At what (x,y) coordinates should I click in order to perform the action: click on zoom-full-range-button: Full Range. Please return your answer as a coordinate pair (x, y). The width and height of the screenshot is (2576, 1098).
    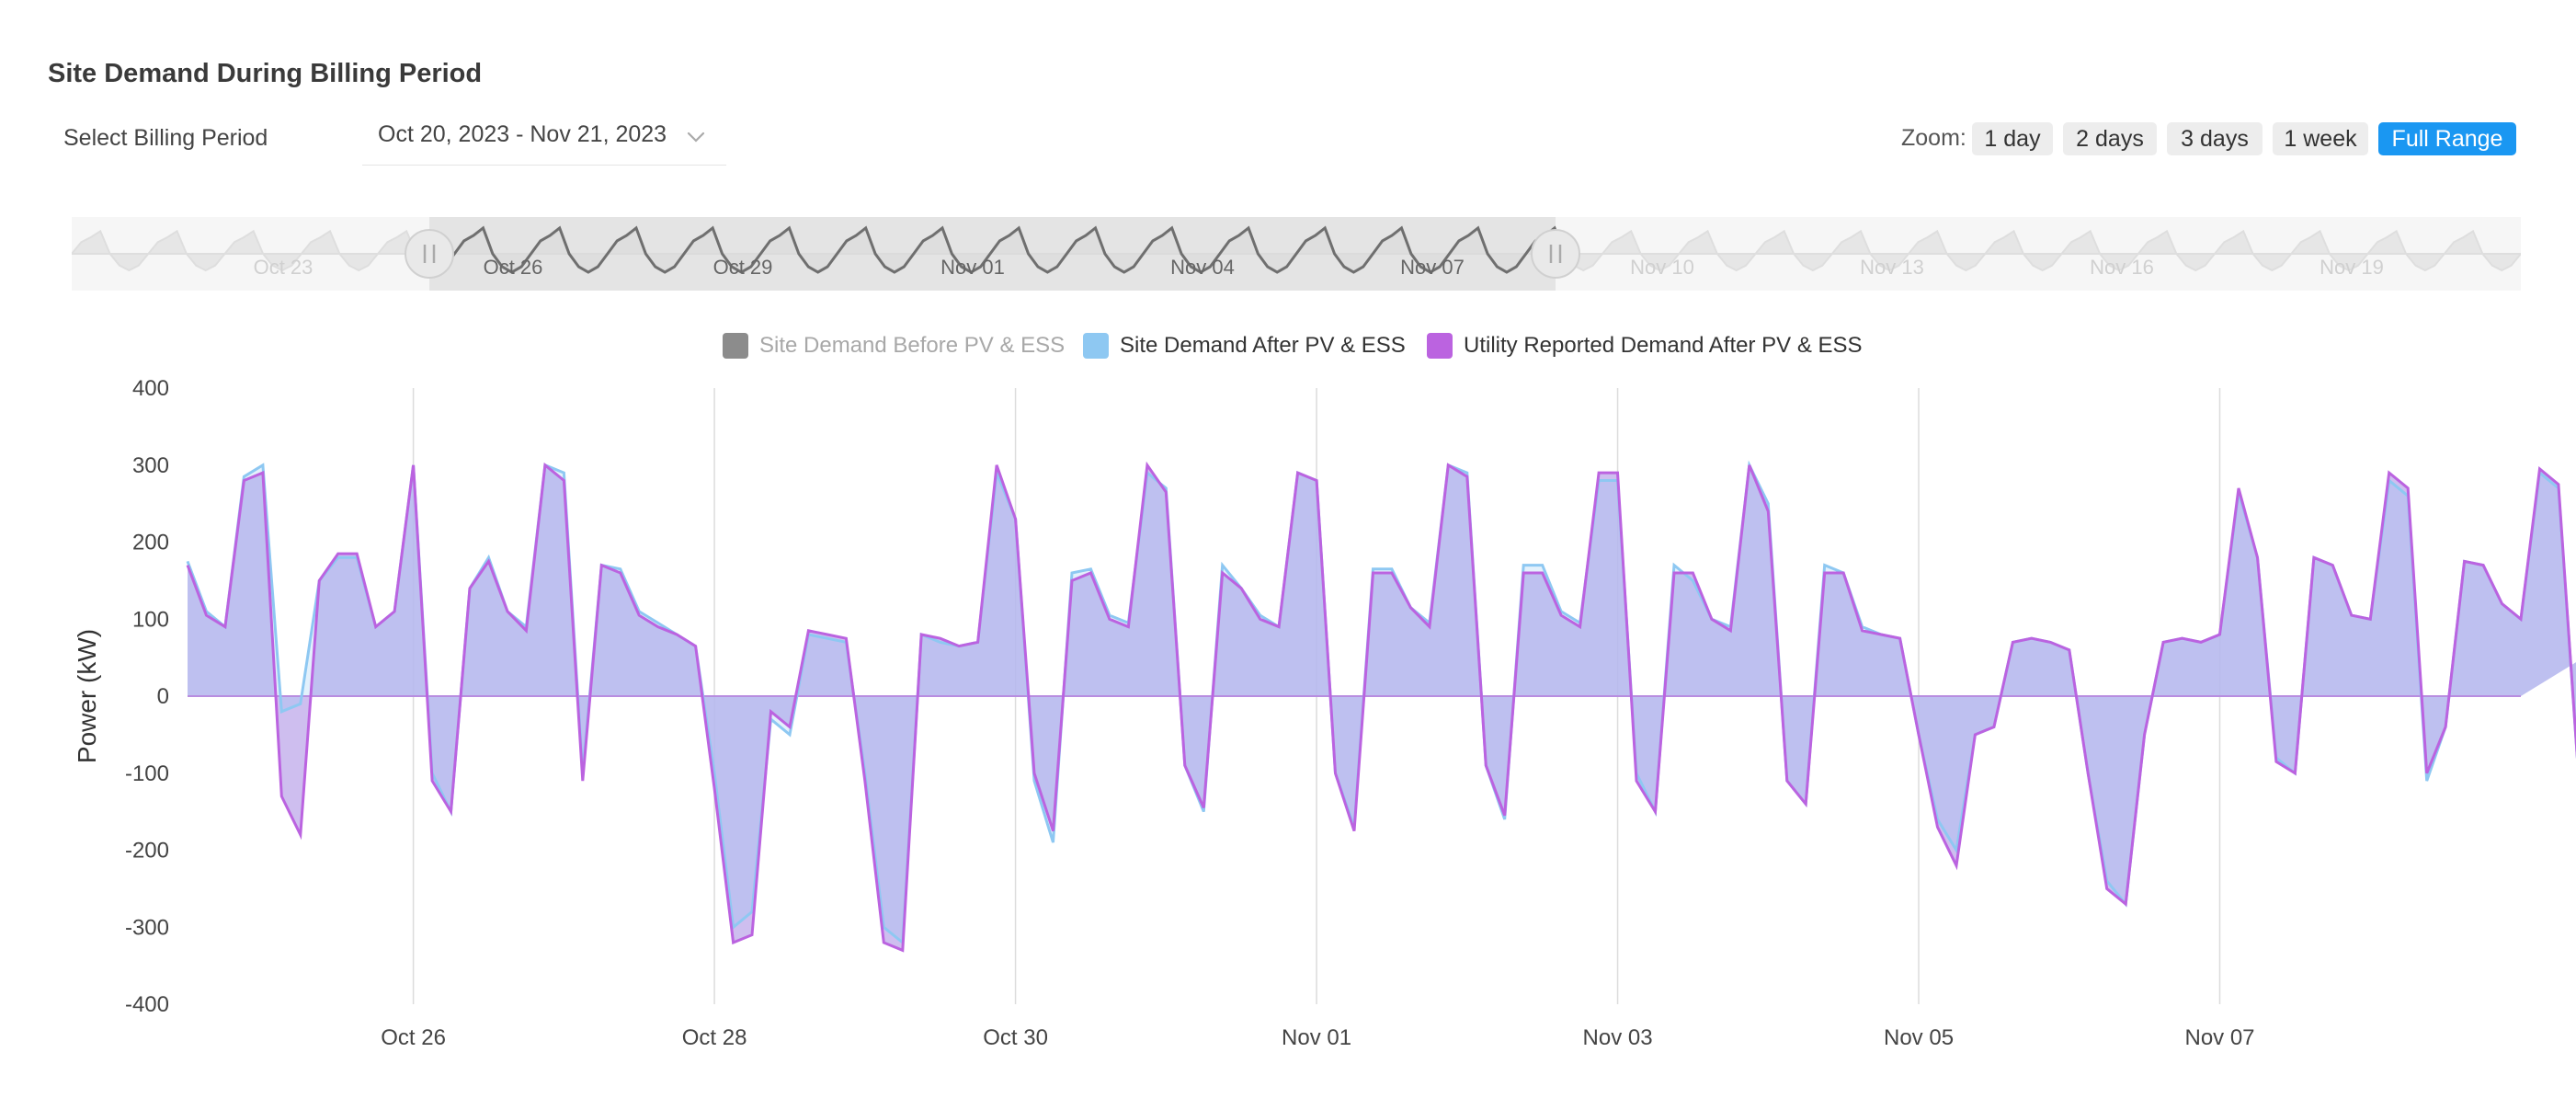
    Looking at the image, I should click on (2447, 138).